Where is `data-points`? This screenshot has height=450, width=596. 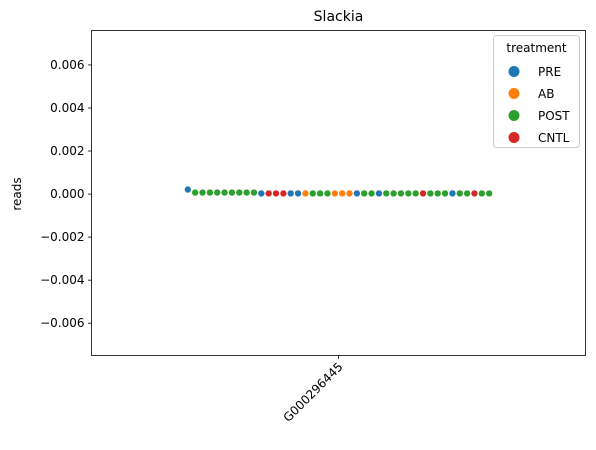 data-points is located at coordinates (338, 191).